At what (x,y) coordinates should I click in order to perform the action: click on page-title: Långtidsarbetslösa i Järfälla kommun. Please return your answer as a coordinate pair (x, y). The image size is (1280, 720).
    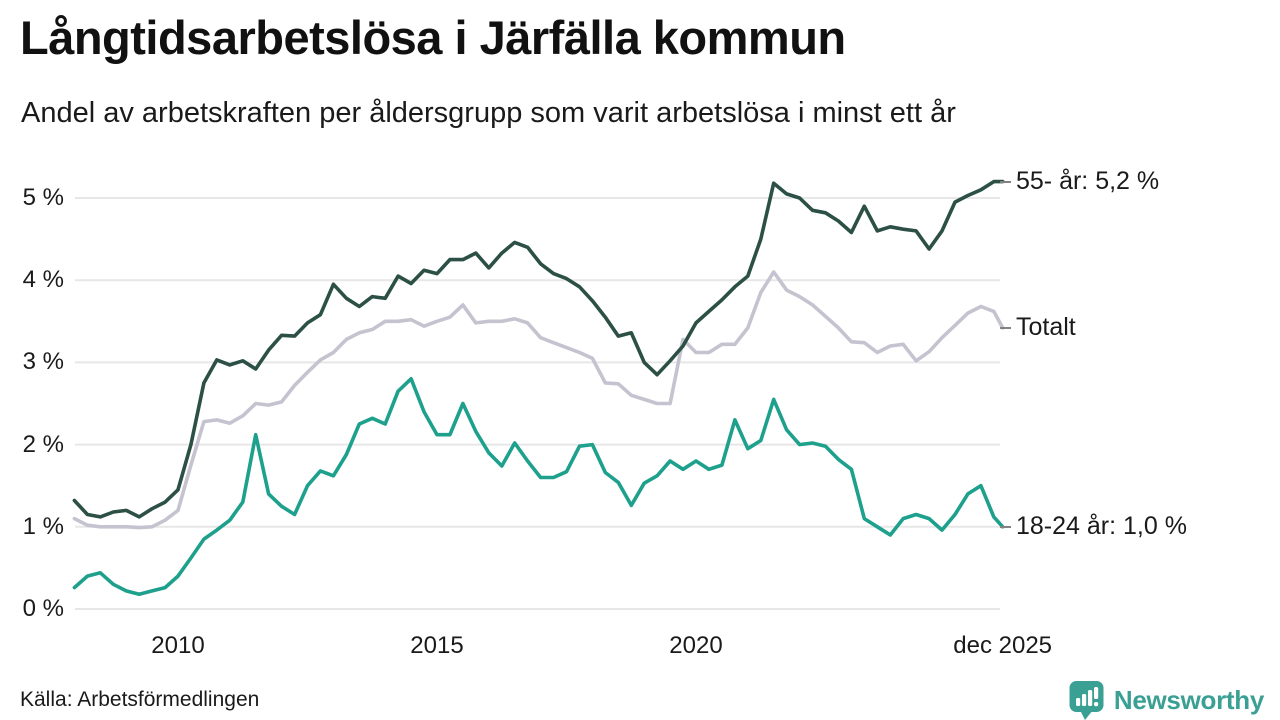
    Looking at the image, I should click on (433, 37).